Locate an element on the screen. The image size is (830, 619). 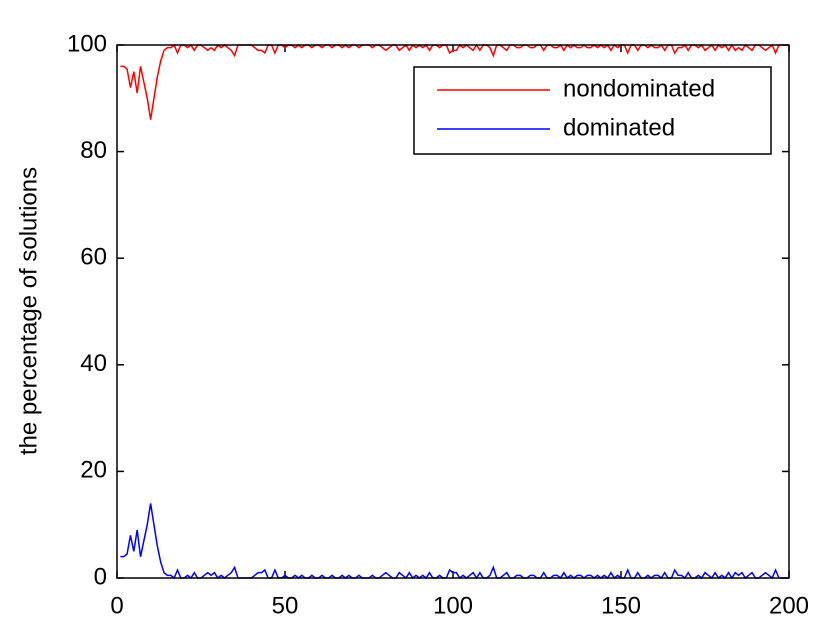
x-tick-label: 150 is located at coordinates (621, 605).